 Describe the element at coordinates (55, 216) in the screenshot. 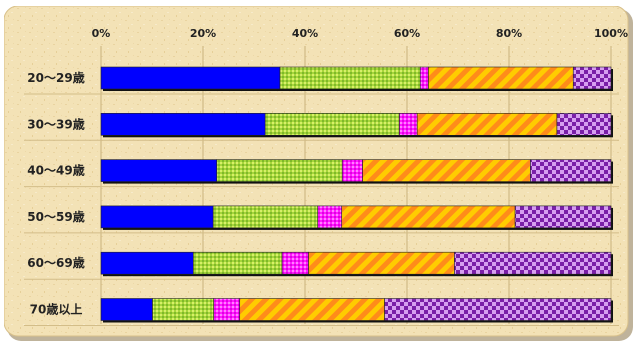

I see `category-label: 50〜59歳` at that location.